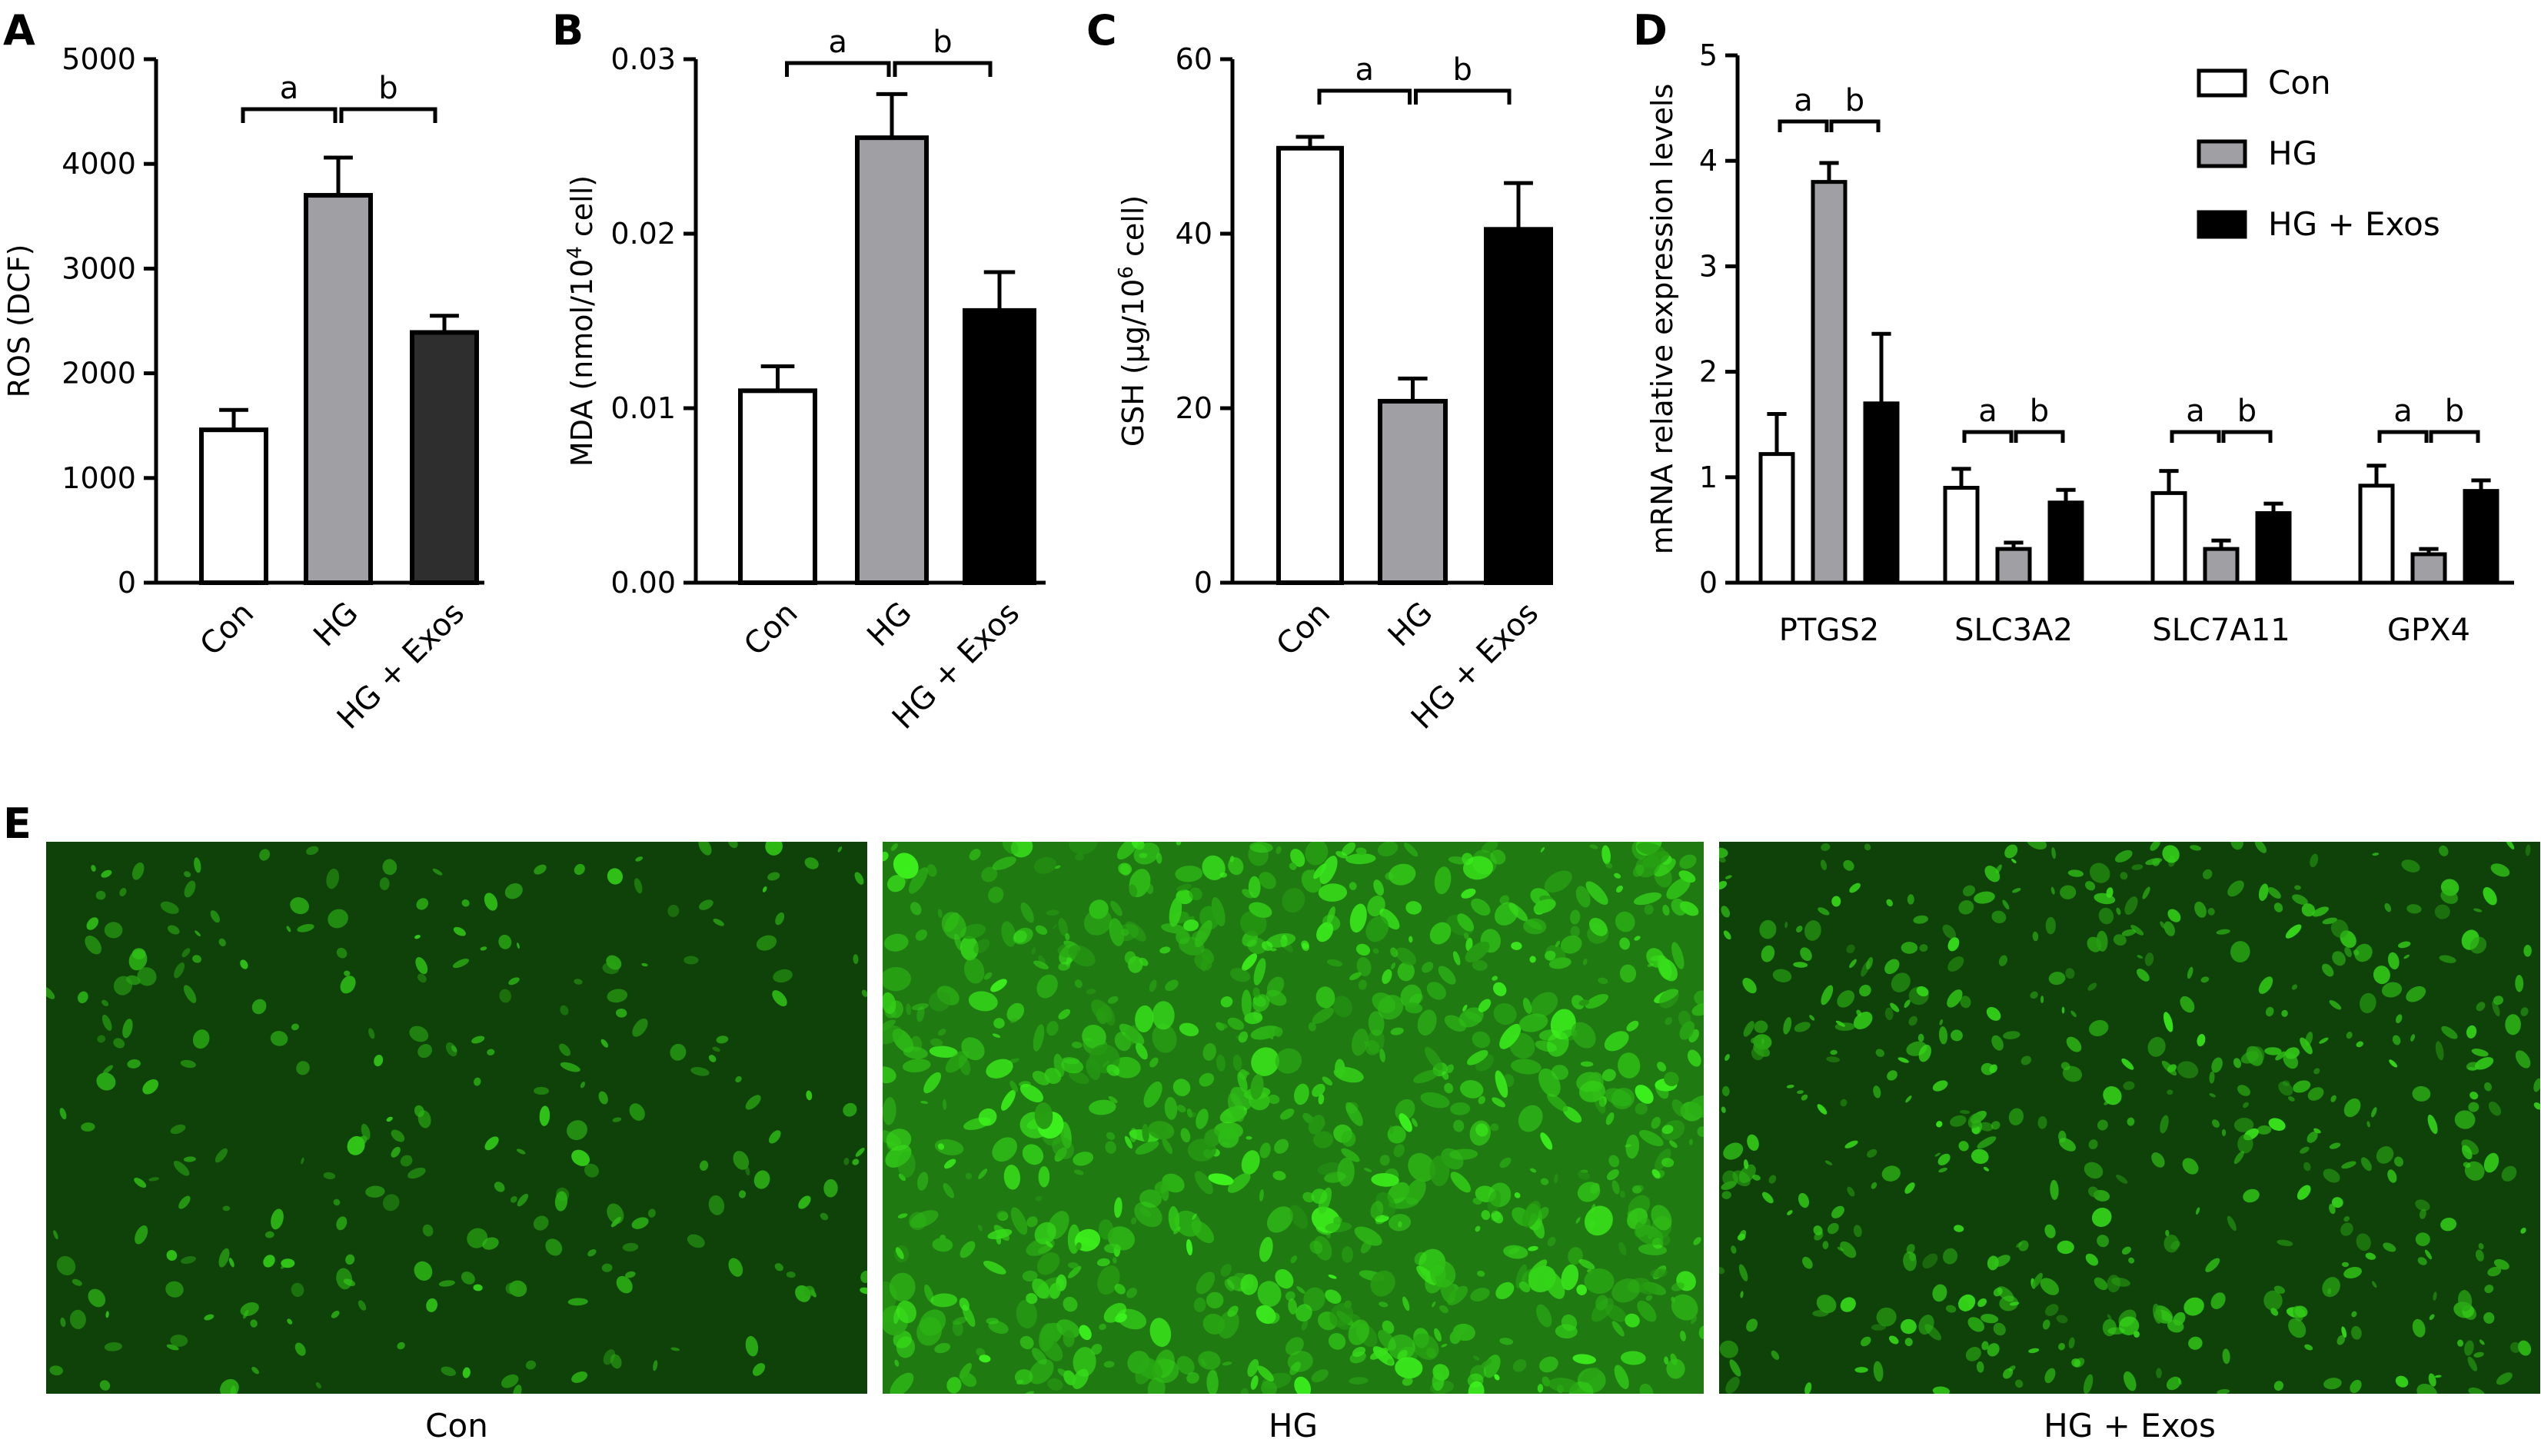 This screenshot has width=2541, height=1456. I want to click on micrograph-field, so click(456, 1118).